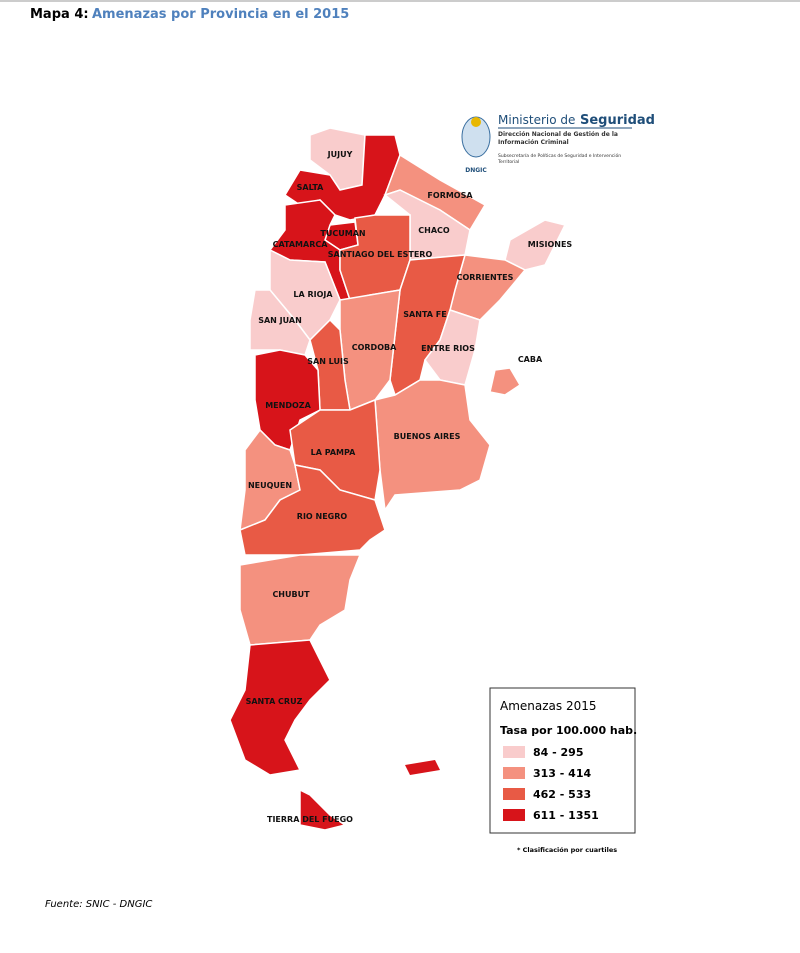  I want to click on map-number: Mapa 4:, so click(59, 14).